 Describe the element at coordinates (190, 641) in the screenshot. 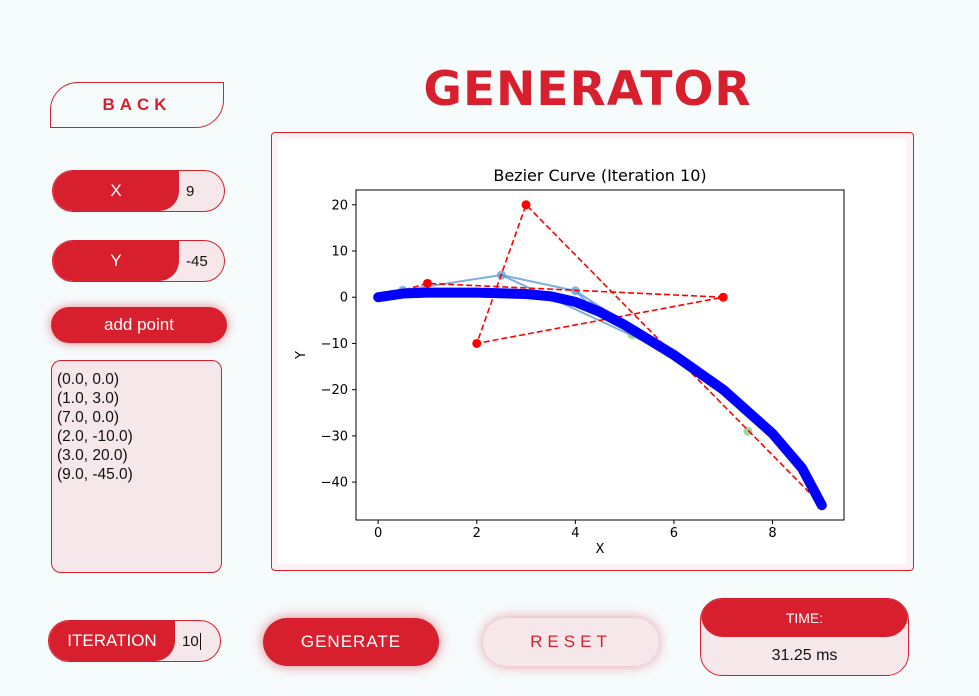

I see `iteration-value: 10` at that location.